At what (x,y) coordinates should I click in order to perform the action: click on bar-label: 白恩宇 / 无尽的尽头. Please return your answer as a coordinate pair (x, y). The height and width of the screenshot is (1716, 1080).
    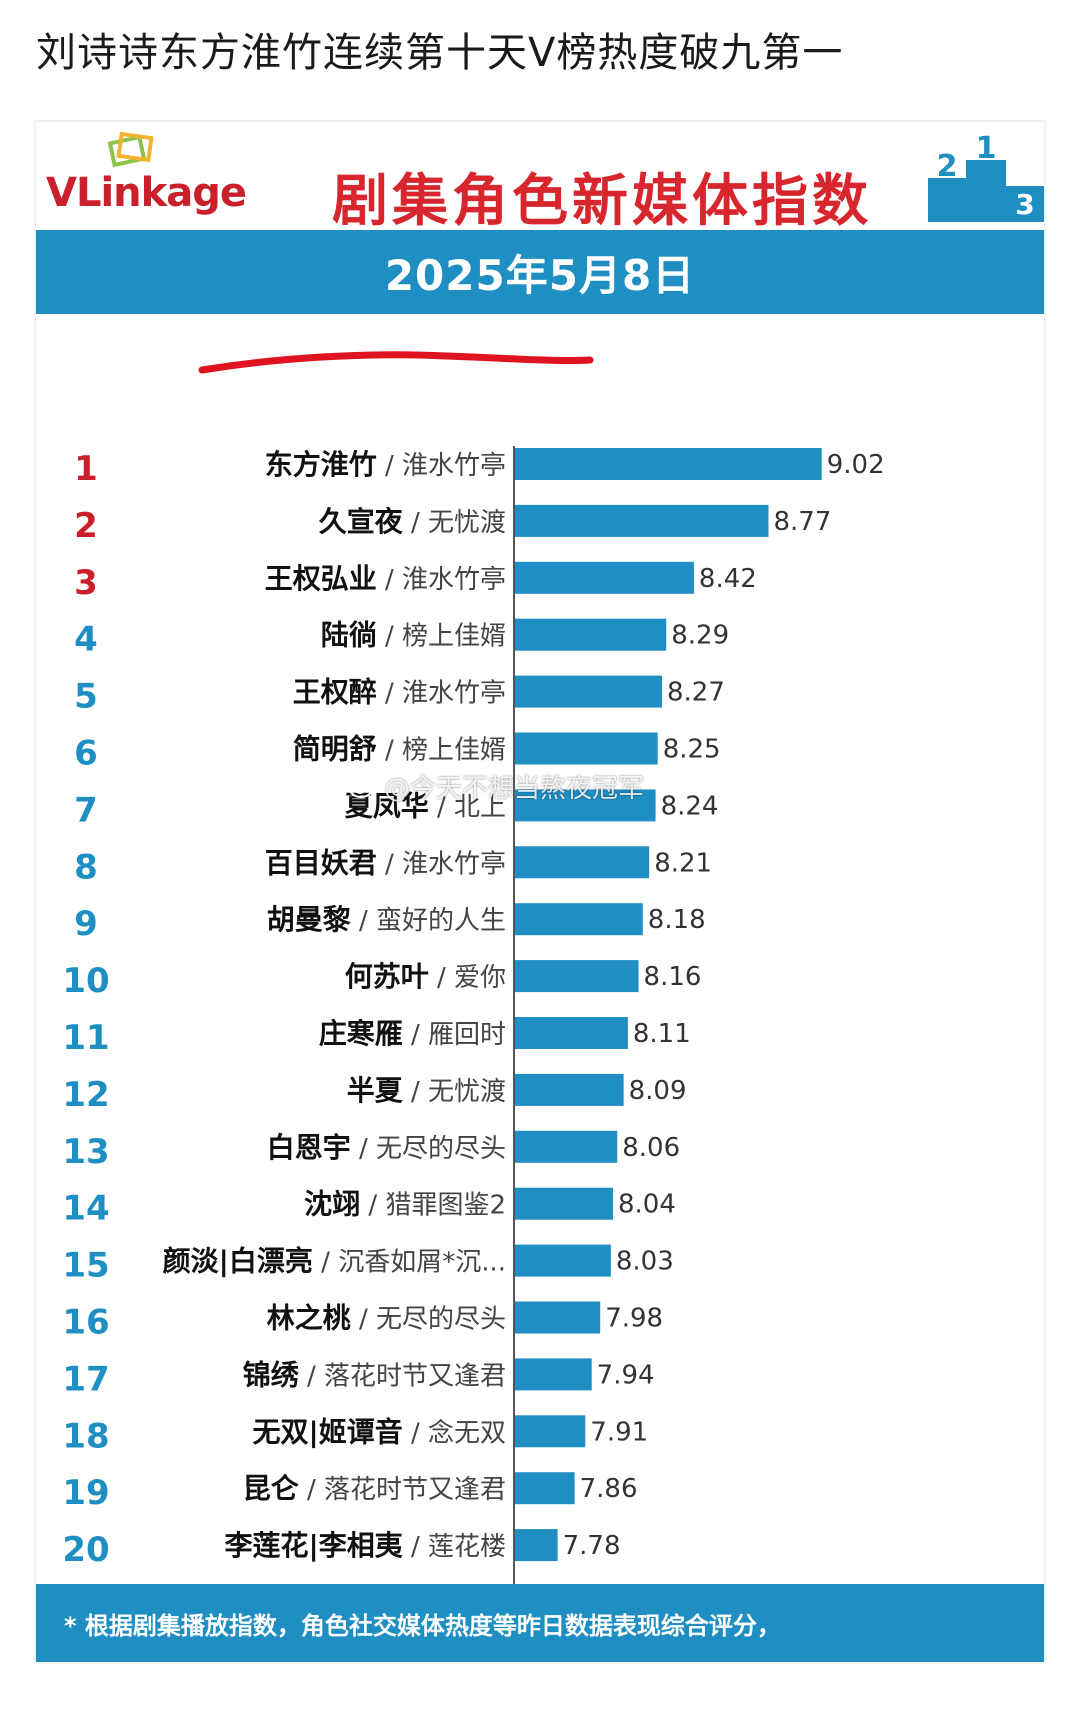
    Looking at the image, I should click on (386, 1147).